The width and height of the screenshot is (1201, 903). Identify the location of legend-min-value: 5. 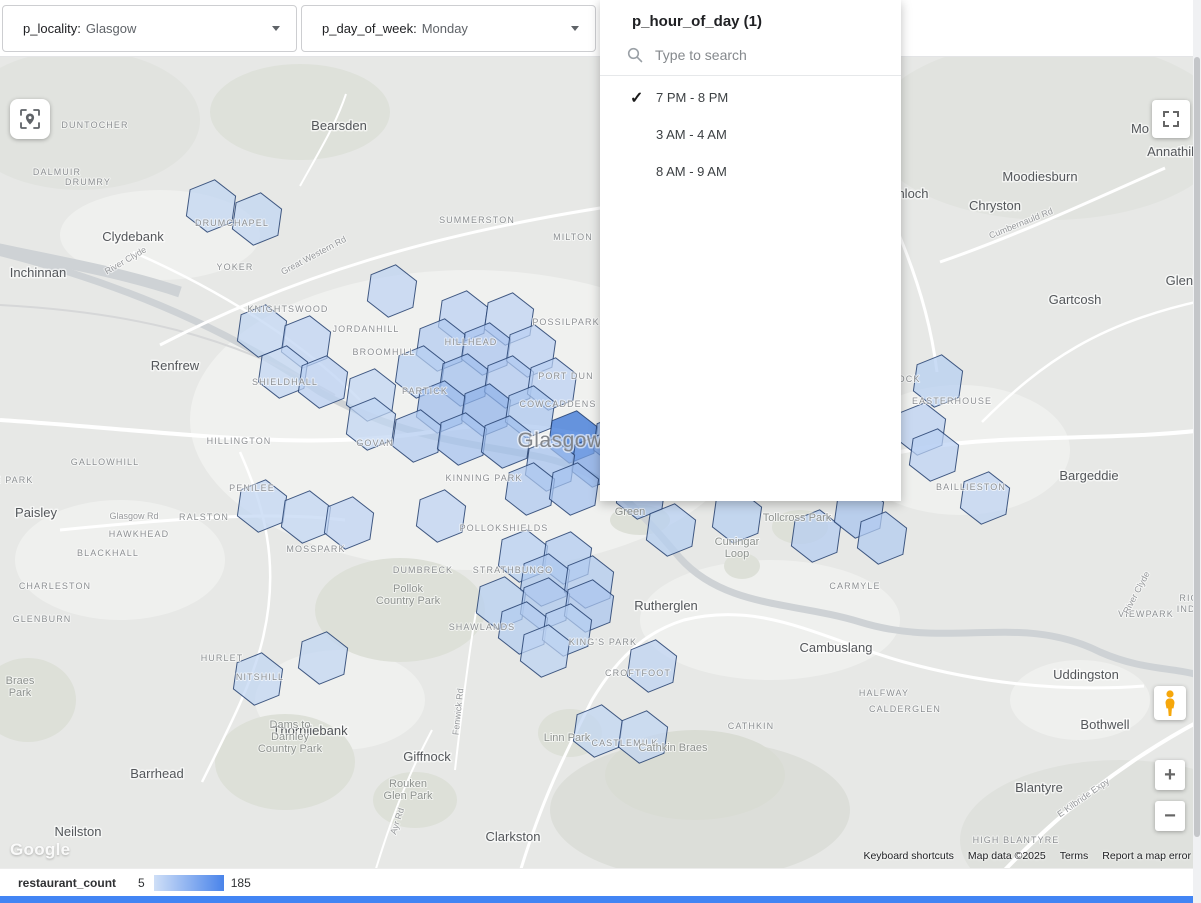
(141, 882).